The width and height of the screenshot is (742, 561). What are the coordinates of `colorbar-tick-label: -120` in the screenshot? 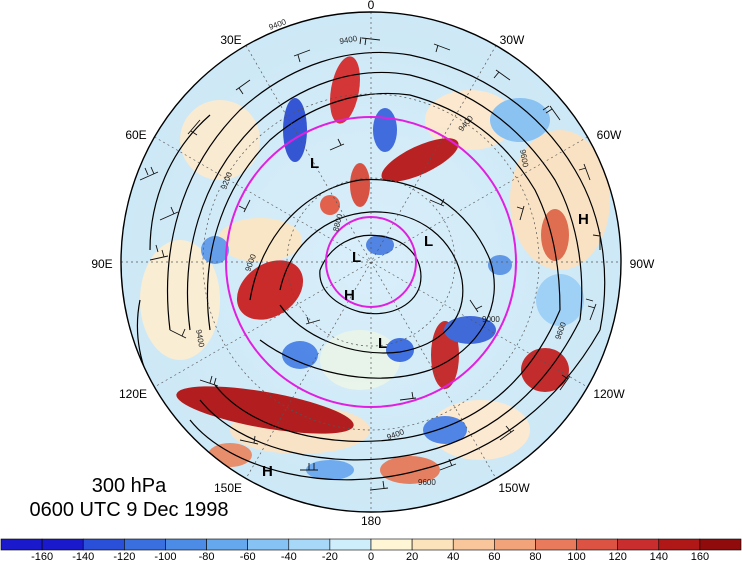 It's located at (124, 556).